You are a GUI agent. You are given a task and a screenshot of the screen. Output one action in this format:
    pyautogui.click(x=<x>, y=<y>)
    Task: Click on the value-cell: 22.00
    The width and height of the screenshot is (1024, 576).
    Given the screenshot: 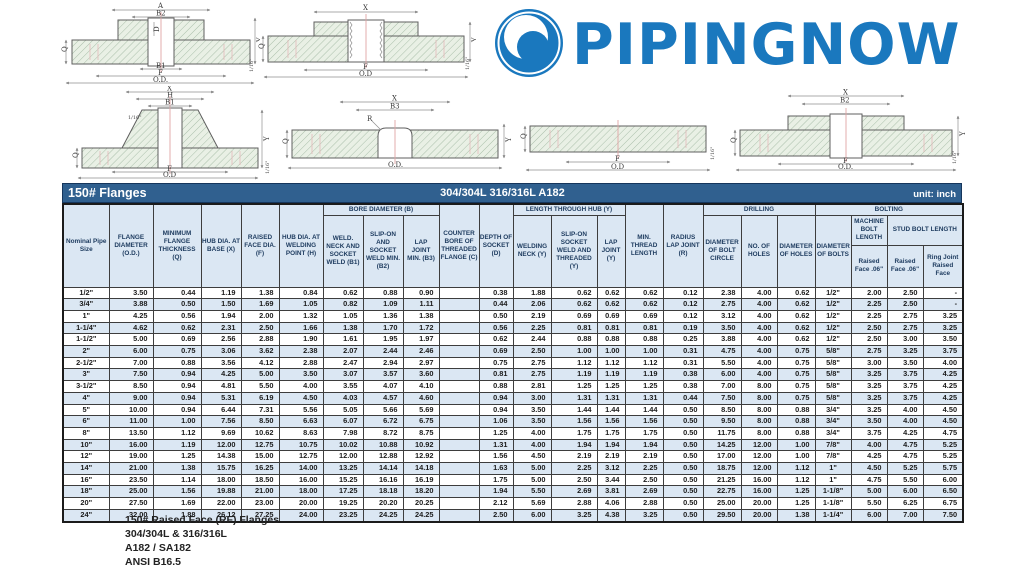 What is the action you would take?
    pyautogui.click(x=221, y=503)
    